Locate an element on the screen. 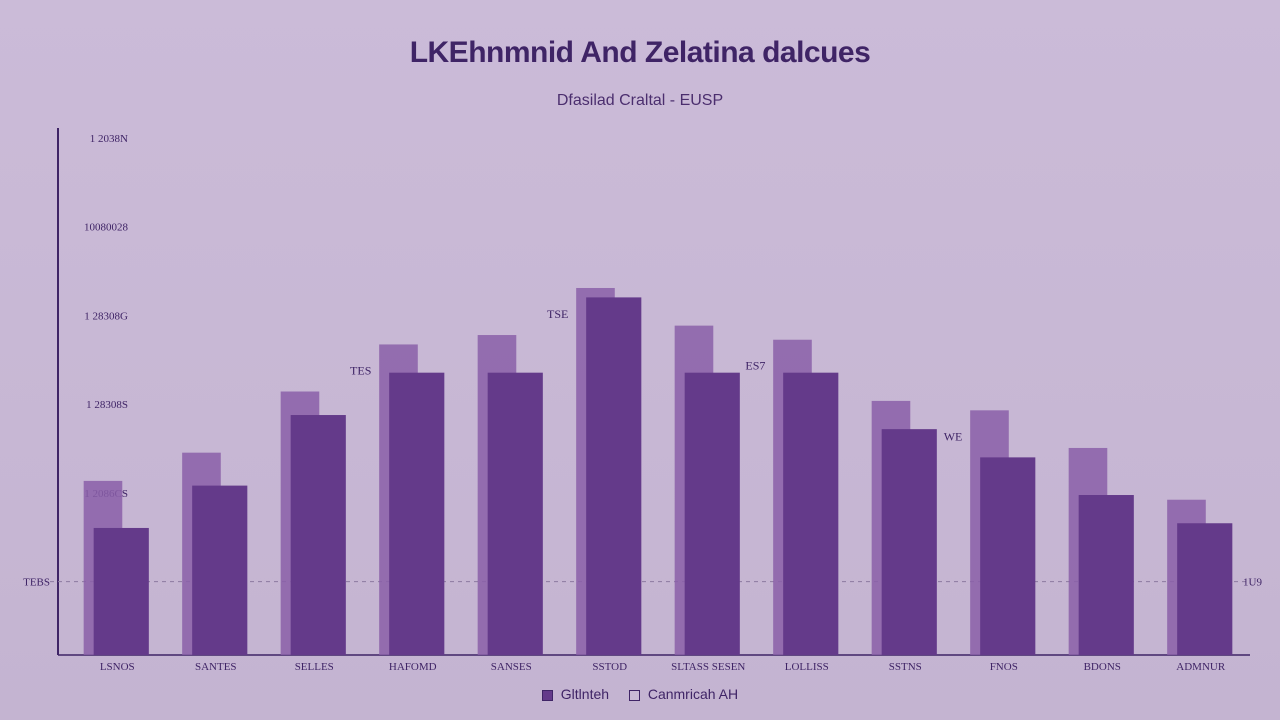 The height and width of the screenshot is (720, 1280). x-tick-label: SSTOD is located at coordinates (609, 667).